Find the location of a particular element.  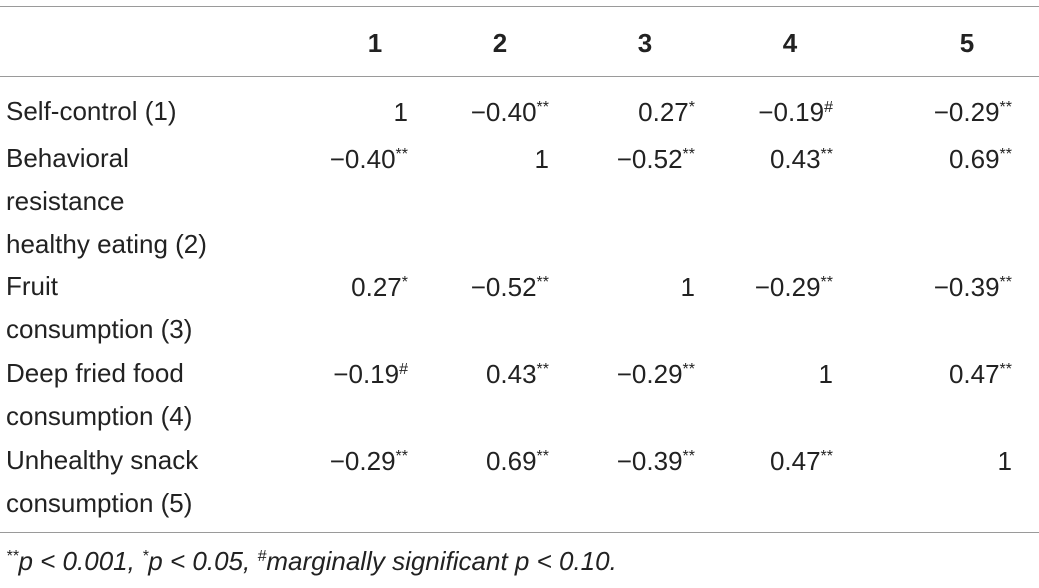

row-label: Fruit consumption (3) is located at coordinates (99, 307).